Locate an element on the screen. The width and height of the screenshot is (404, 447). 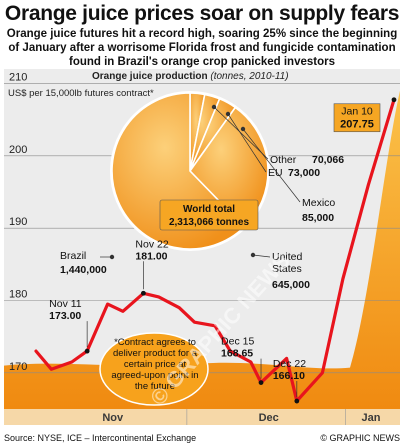
x-axis-band is located at coordinates (202, 417).